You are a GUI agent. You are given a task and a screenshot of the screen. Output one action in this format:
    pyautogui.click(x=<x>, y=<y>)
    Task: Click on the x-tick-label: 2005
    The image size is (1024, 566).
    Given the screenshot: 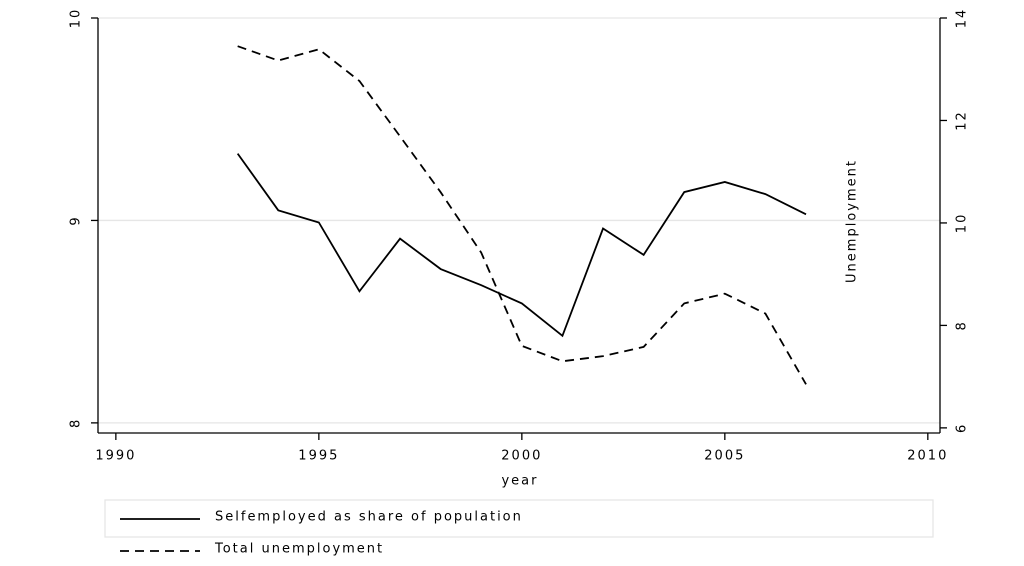 What is the action you would take?
    pyautogui.click(x=724, y=456)
    